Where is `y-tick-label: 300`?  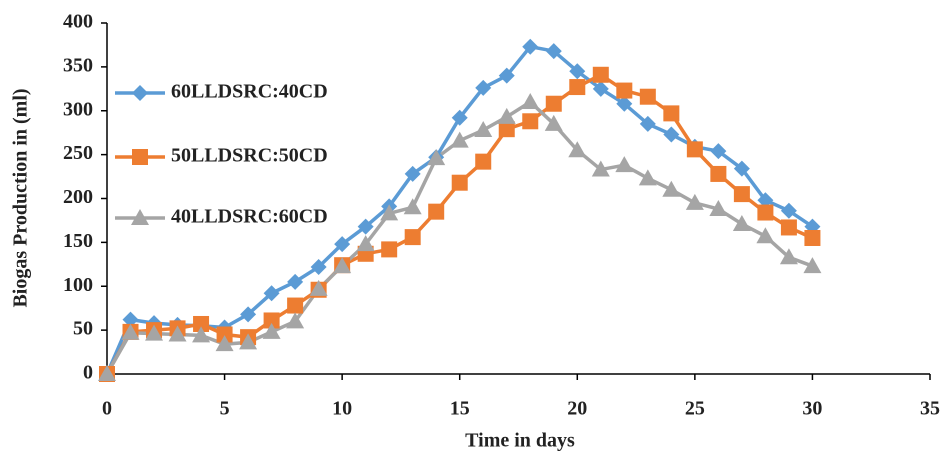
y-tick-label: 300 is located at coordinates (78, 109).